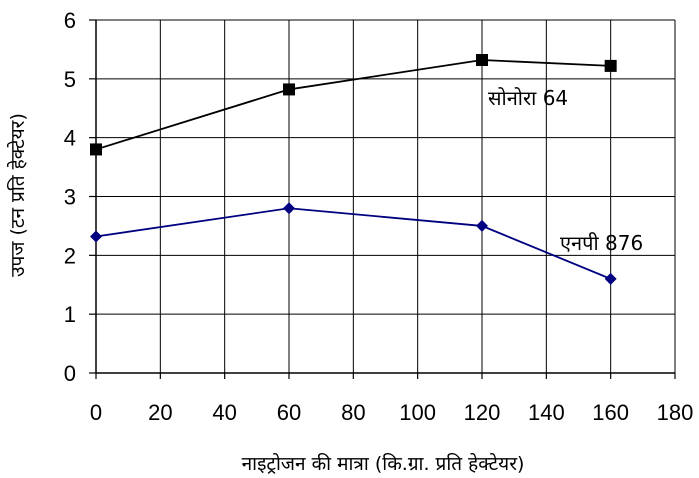 Image resolution: width=699 pixels, height=478 pixels. Describe the element at coordinates (70, 255) in the screenshot. I see `y-tick-label: 2` at that location.